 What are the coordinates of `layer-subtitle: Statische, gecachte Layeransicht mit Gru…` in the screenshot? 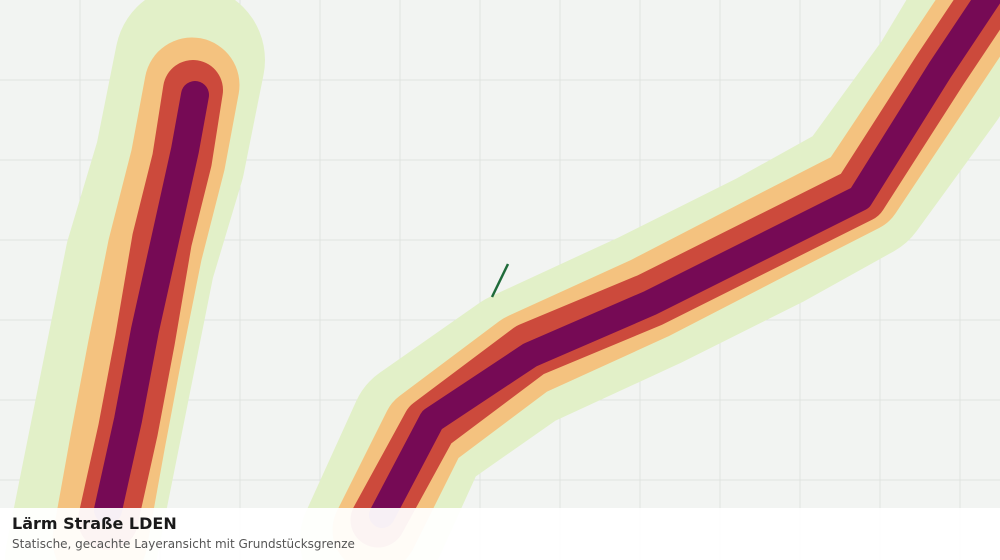 It's located at (183, 544).